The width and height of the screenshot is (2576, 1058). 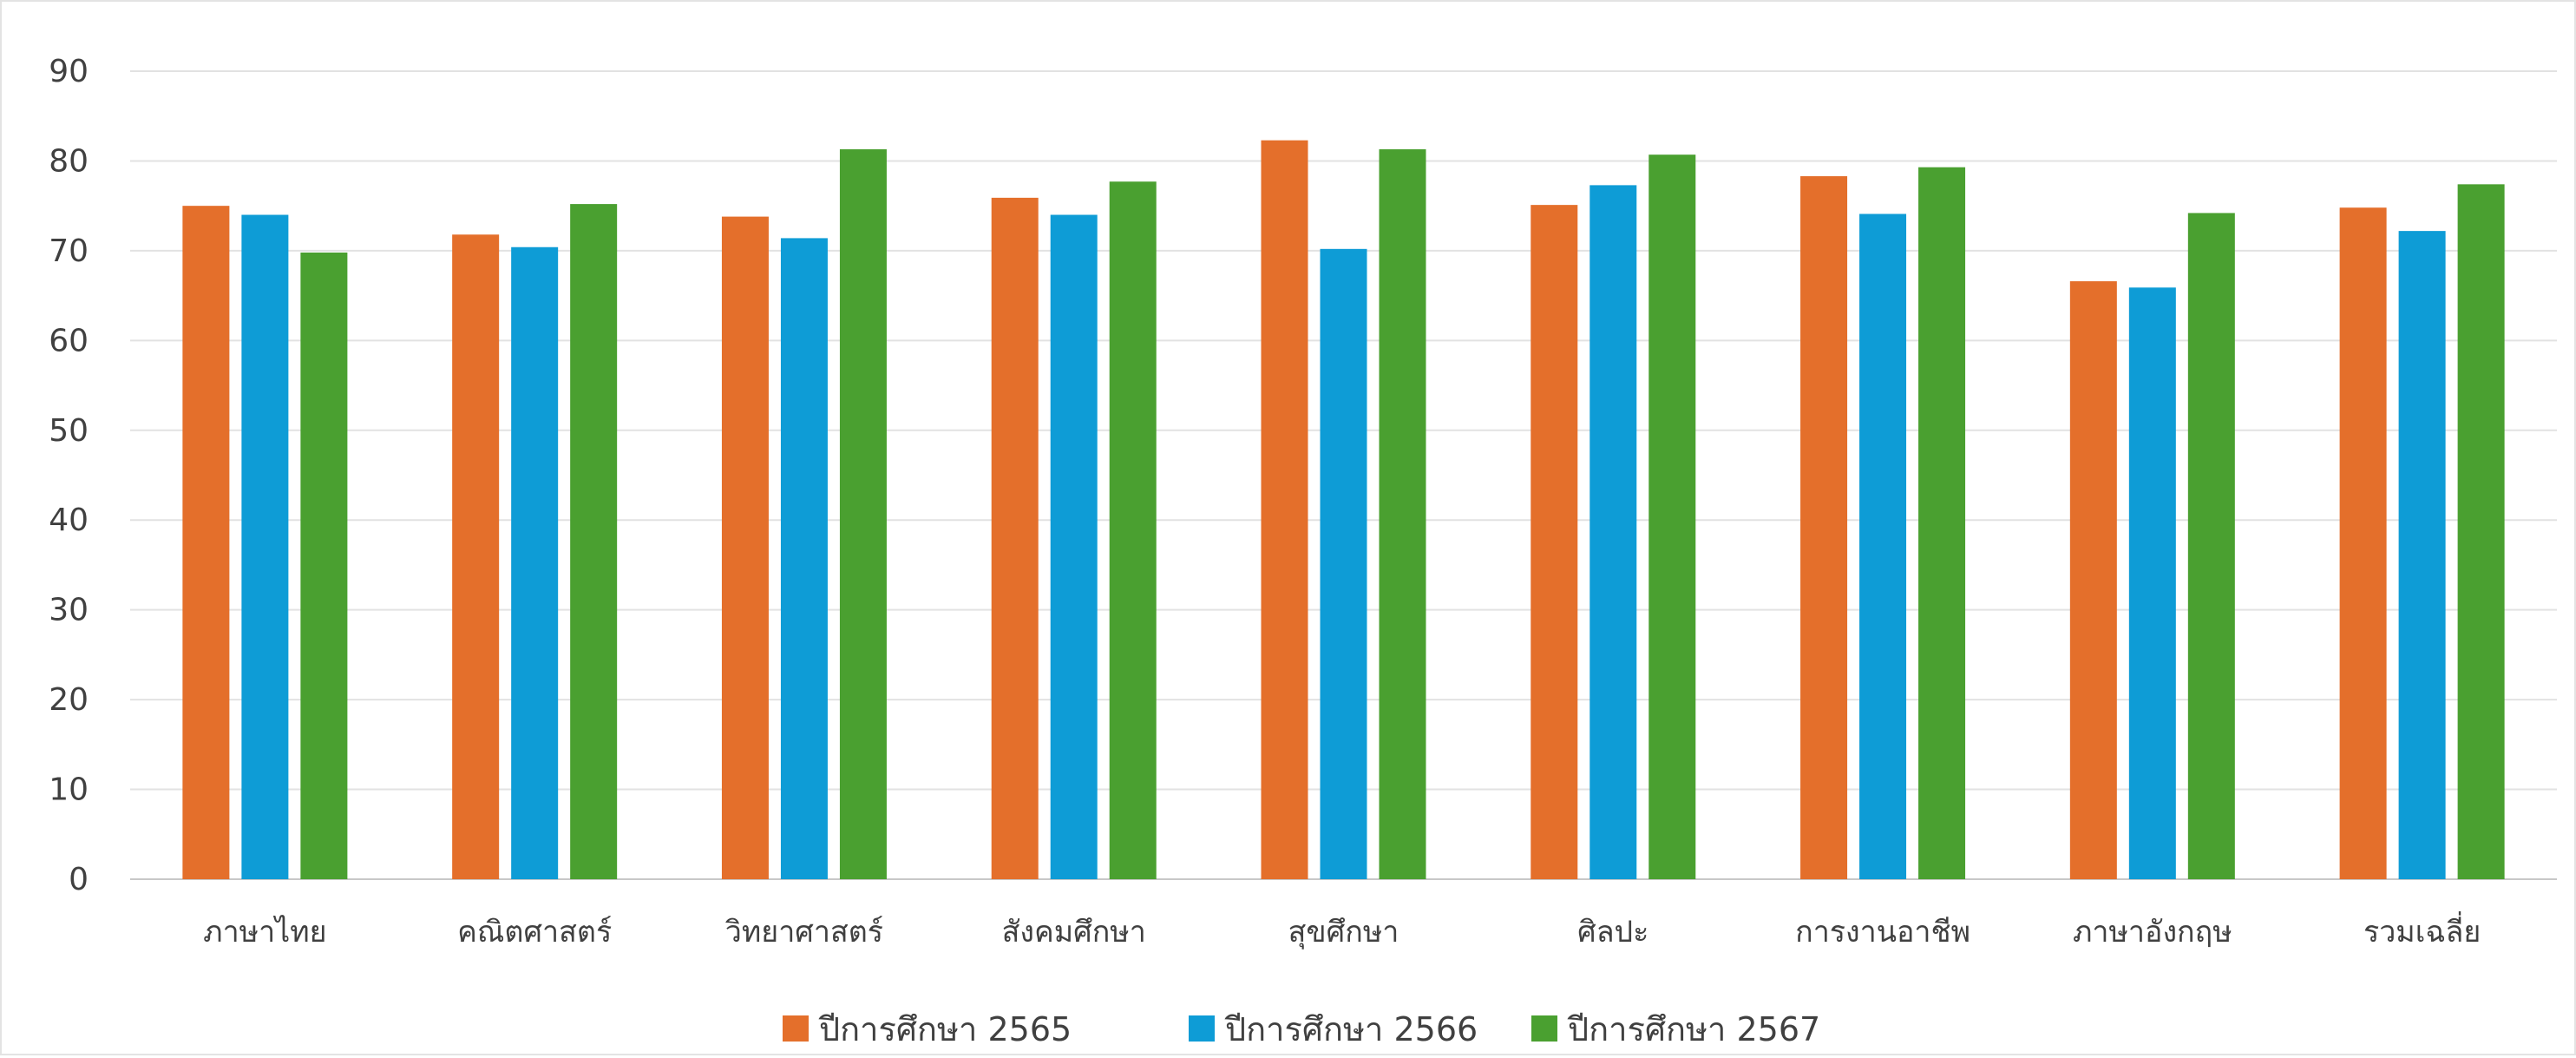 What do you see at coordinates (68, 431) in the screenshot?
I see `y-tick-label: 50` at bounding box center [68, 431].